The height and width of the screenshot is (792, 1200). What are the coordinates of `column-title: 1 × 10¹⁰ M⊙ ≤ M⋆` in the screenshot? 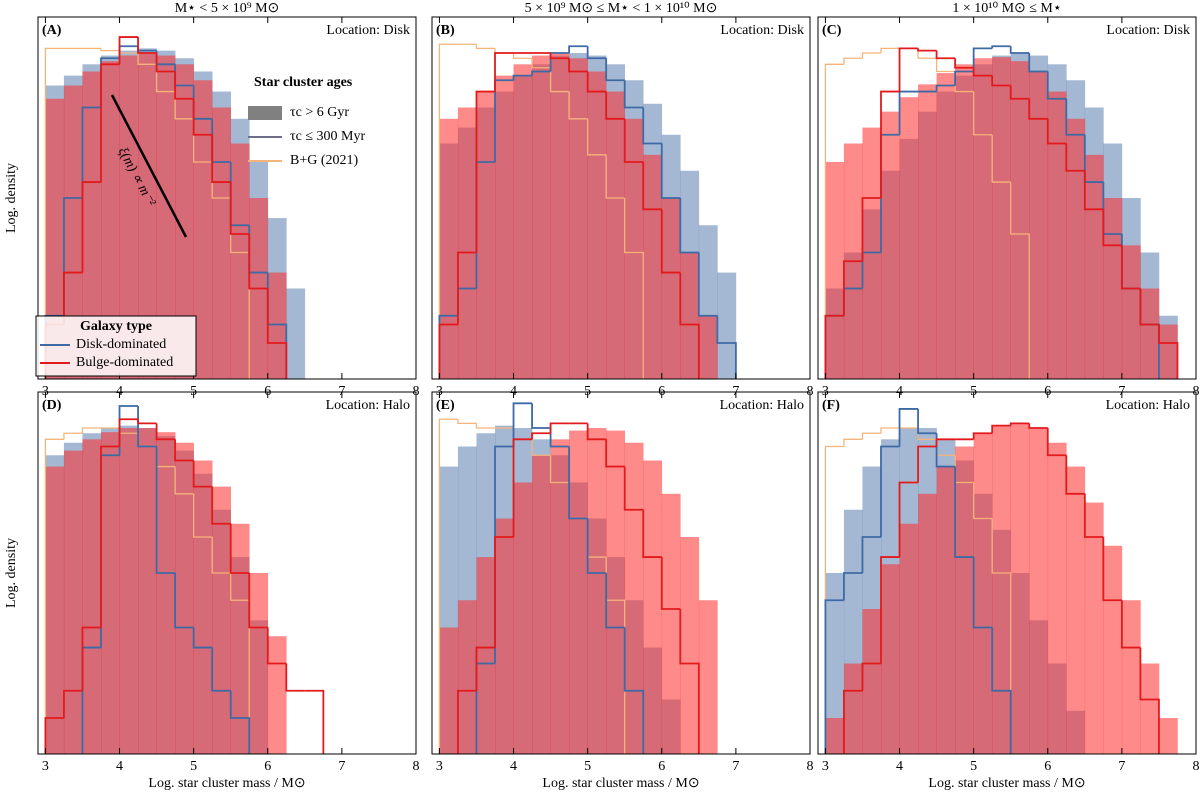 It's located at (1006, 8).